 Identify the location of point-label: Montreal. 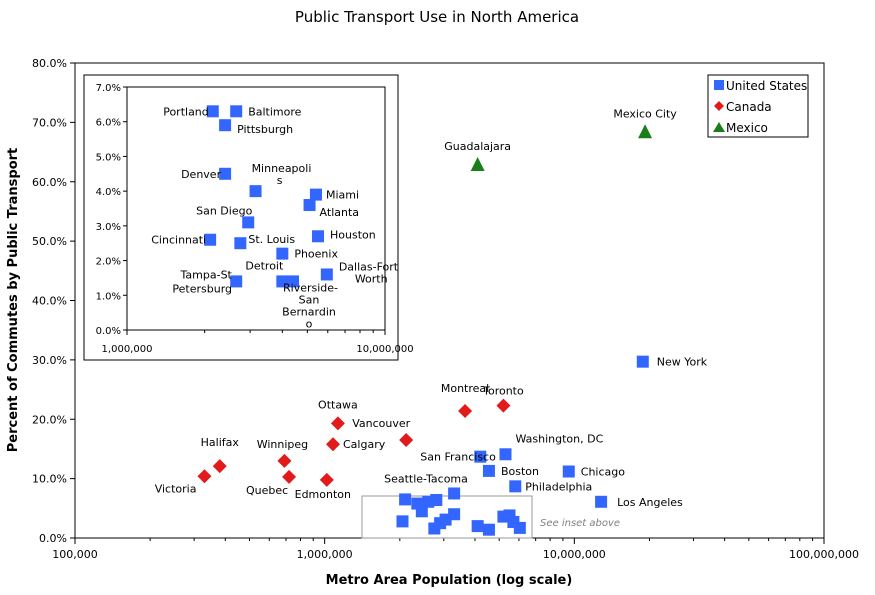
(465, 388).